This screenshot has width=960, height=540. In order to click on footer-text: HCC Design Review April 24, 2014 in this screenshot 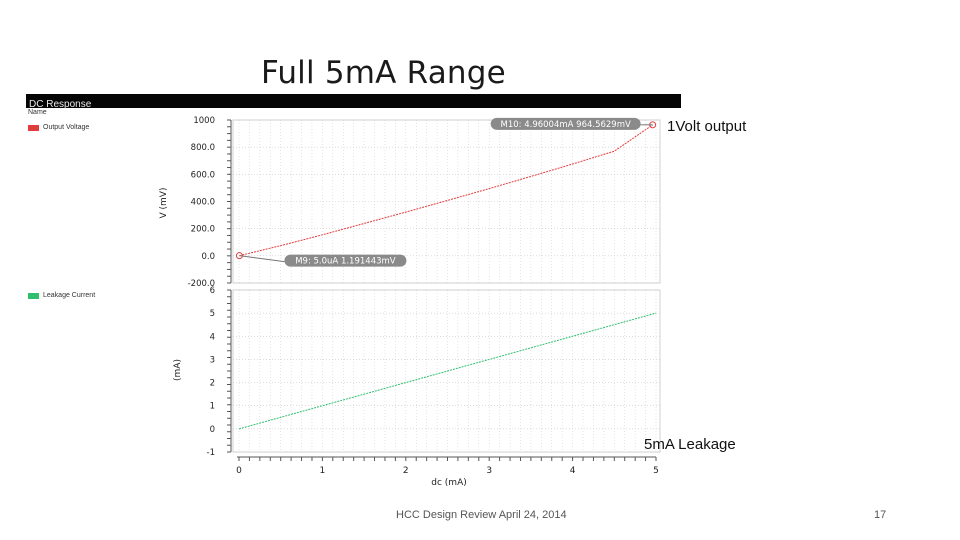, I will do `click(481, 515)`.